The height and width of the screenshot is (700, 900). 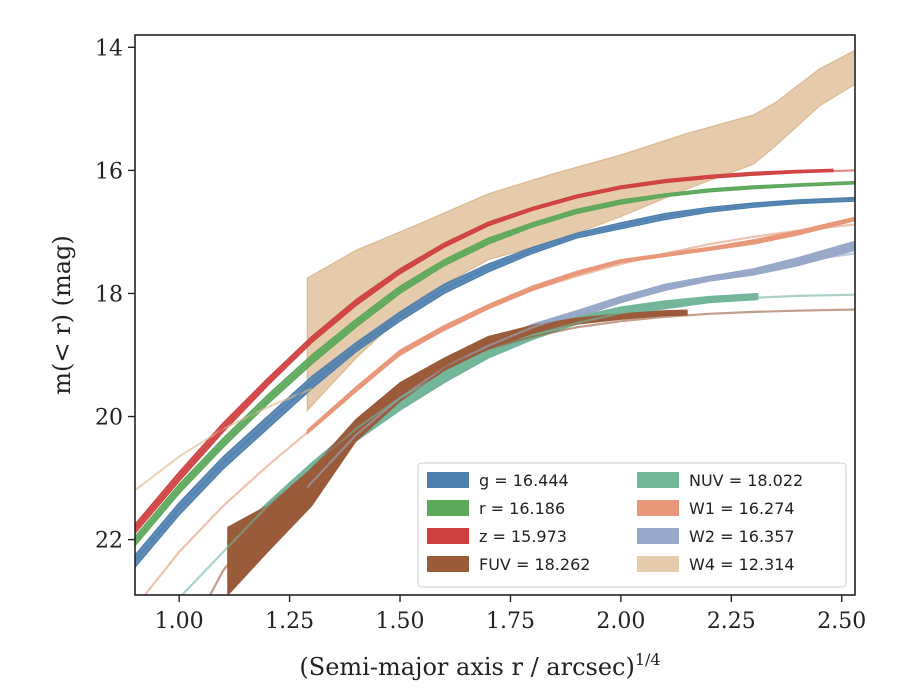 I want to click on legend-swatch-W1, so click(x=658, y=508).